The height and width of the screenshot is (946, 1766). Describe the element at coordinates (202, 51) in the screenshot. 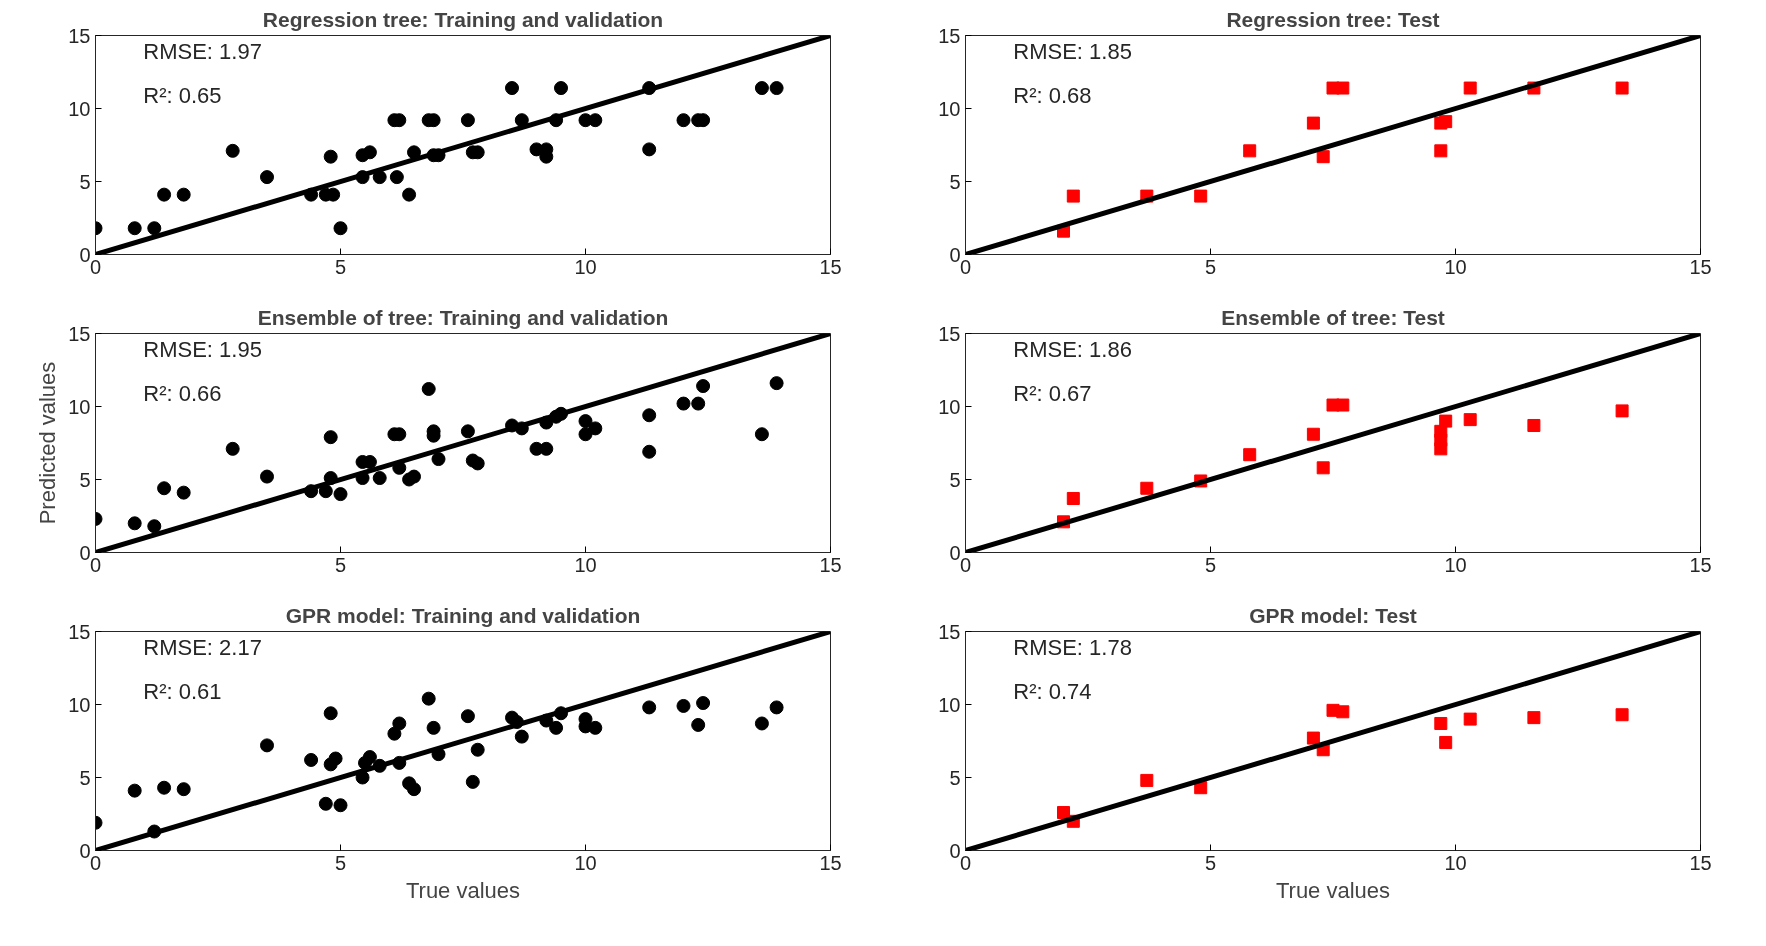

I see `annotation: RMSE: 1.97` at that location.